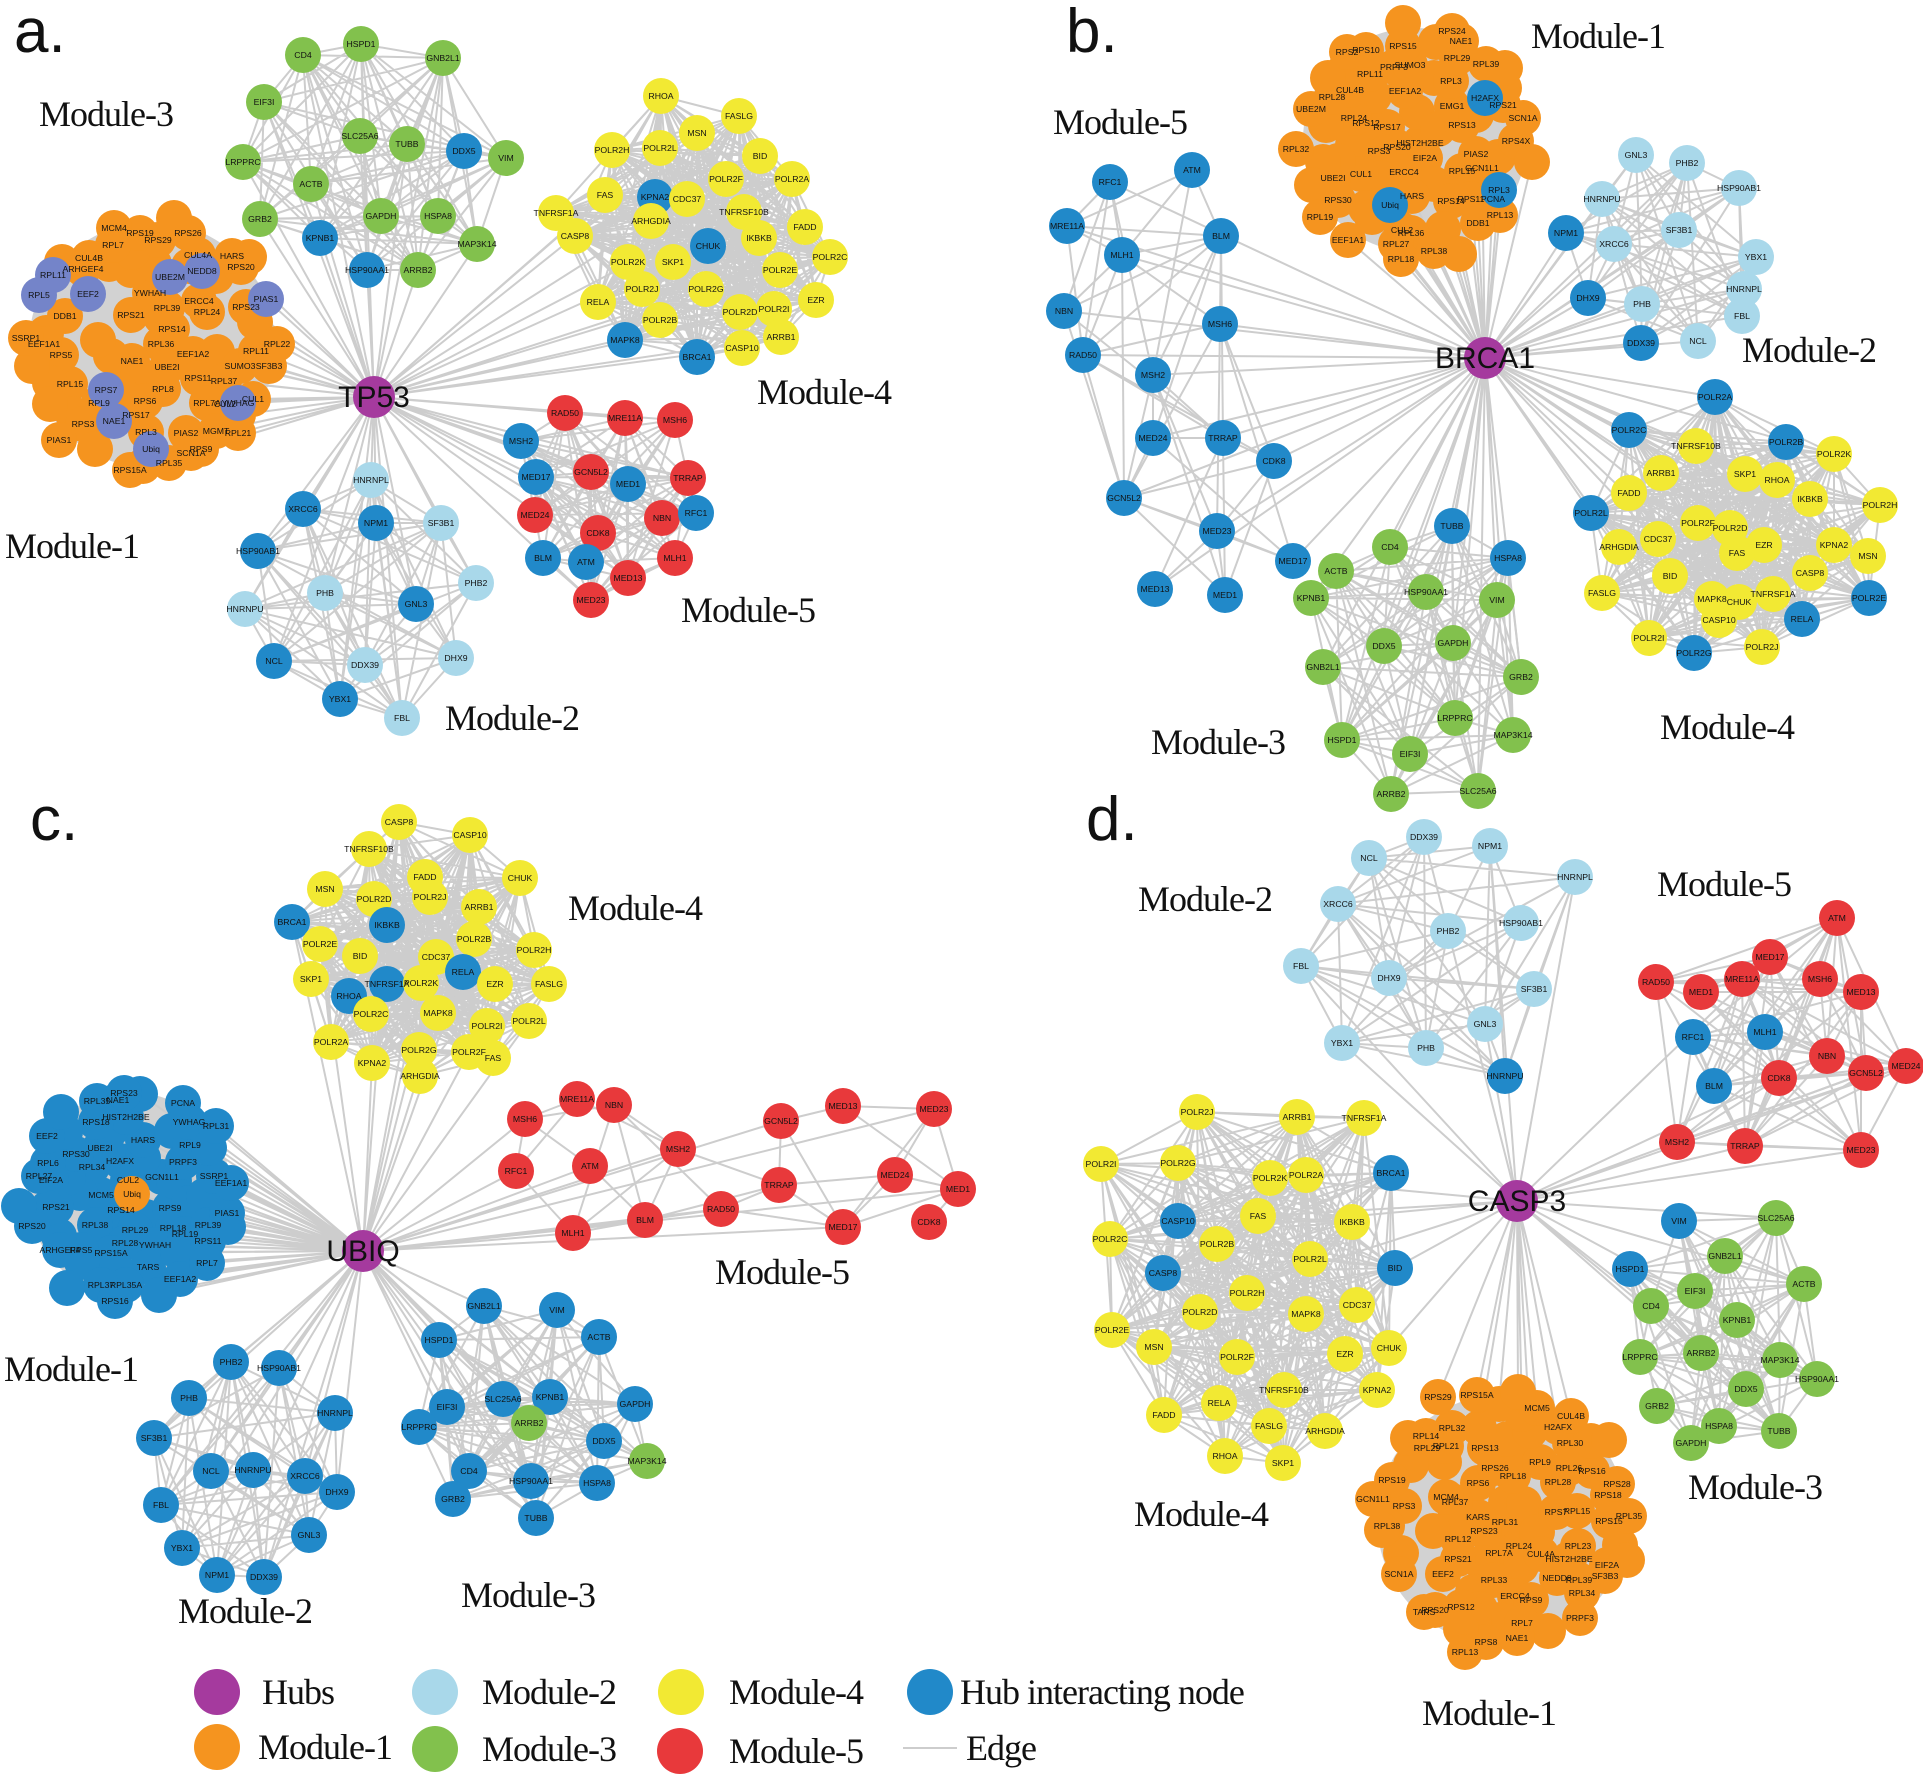  I want to click on svg-text: TNFRSF10B, so click(369, 849).